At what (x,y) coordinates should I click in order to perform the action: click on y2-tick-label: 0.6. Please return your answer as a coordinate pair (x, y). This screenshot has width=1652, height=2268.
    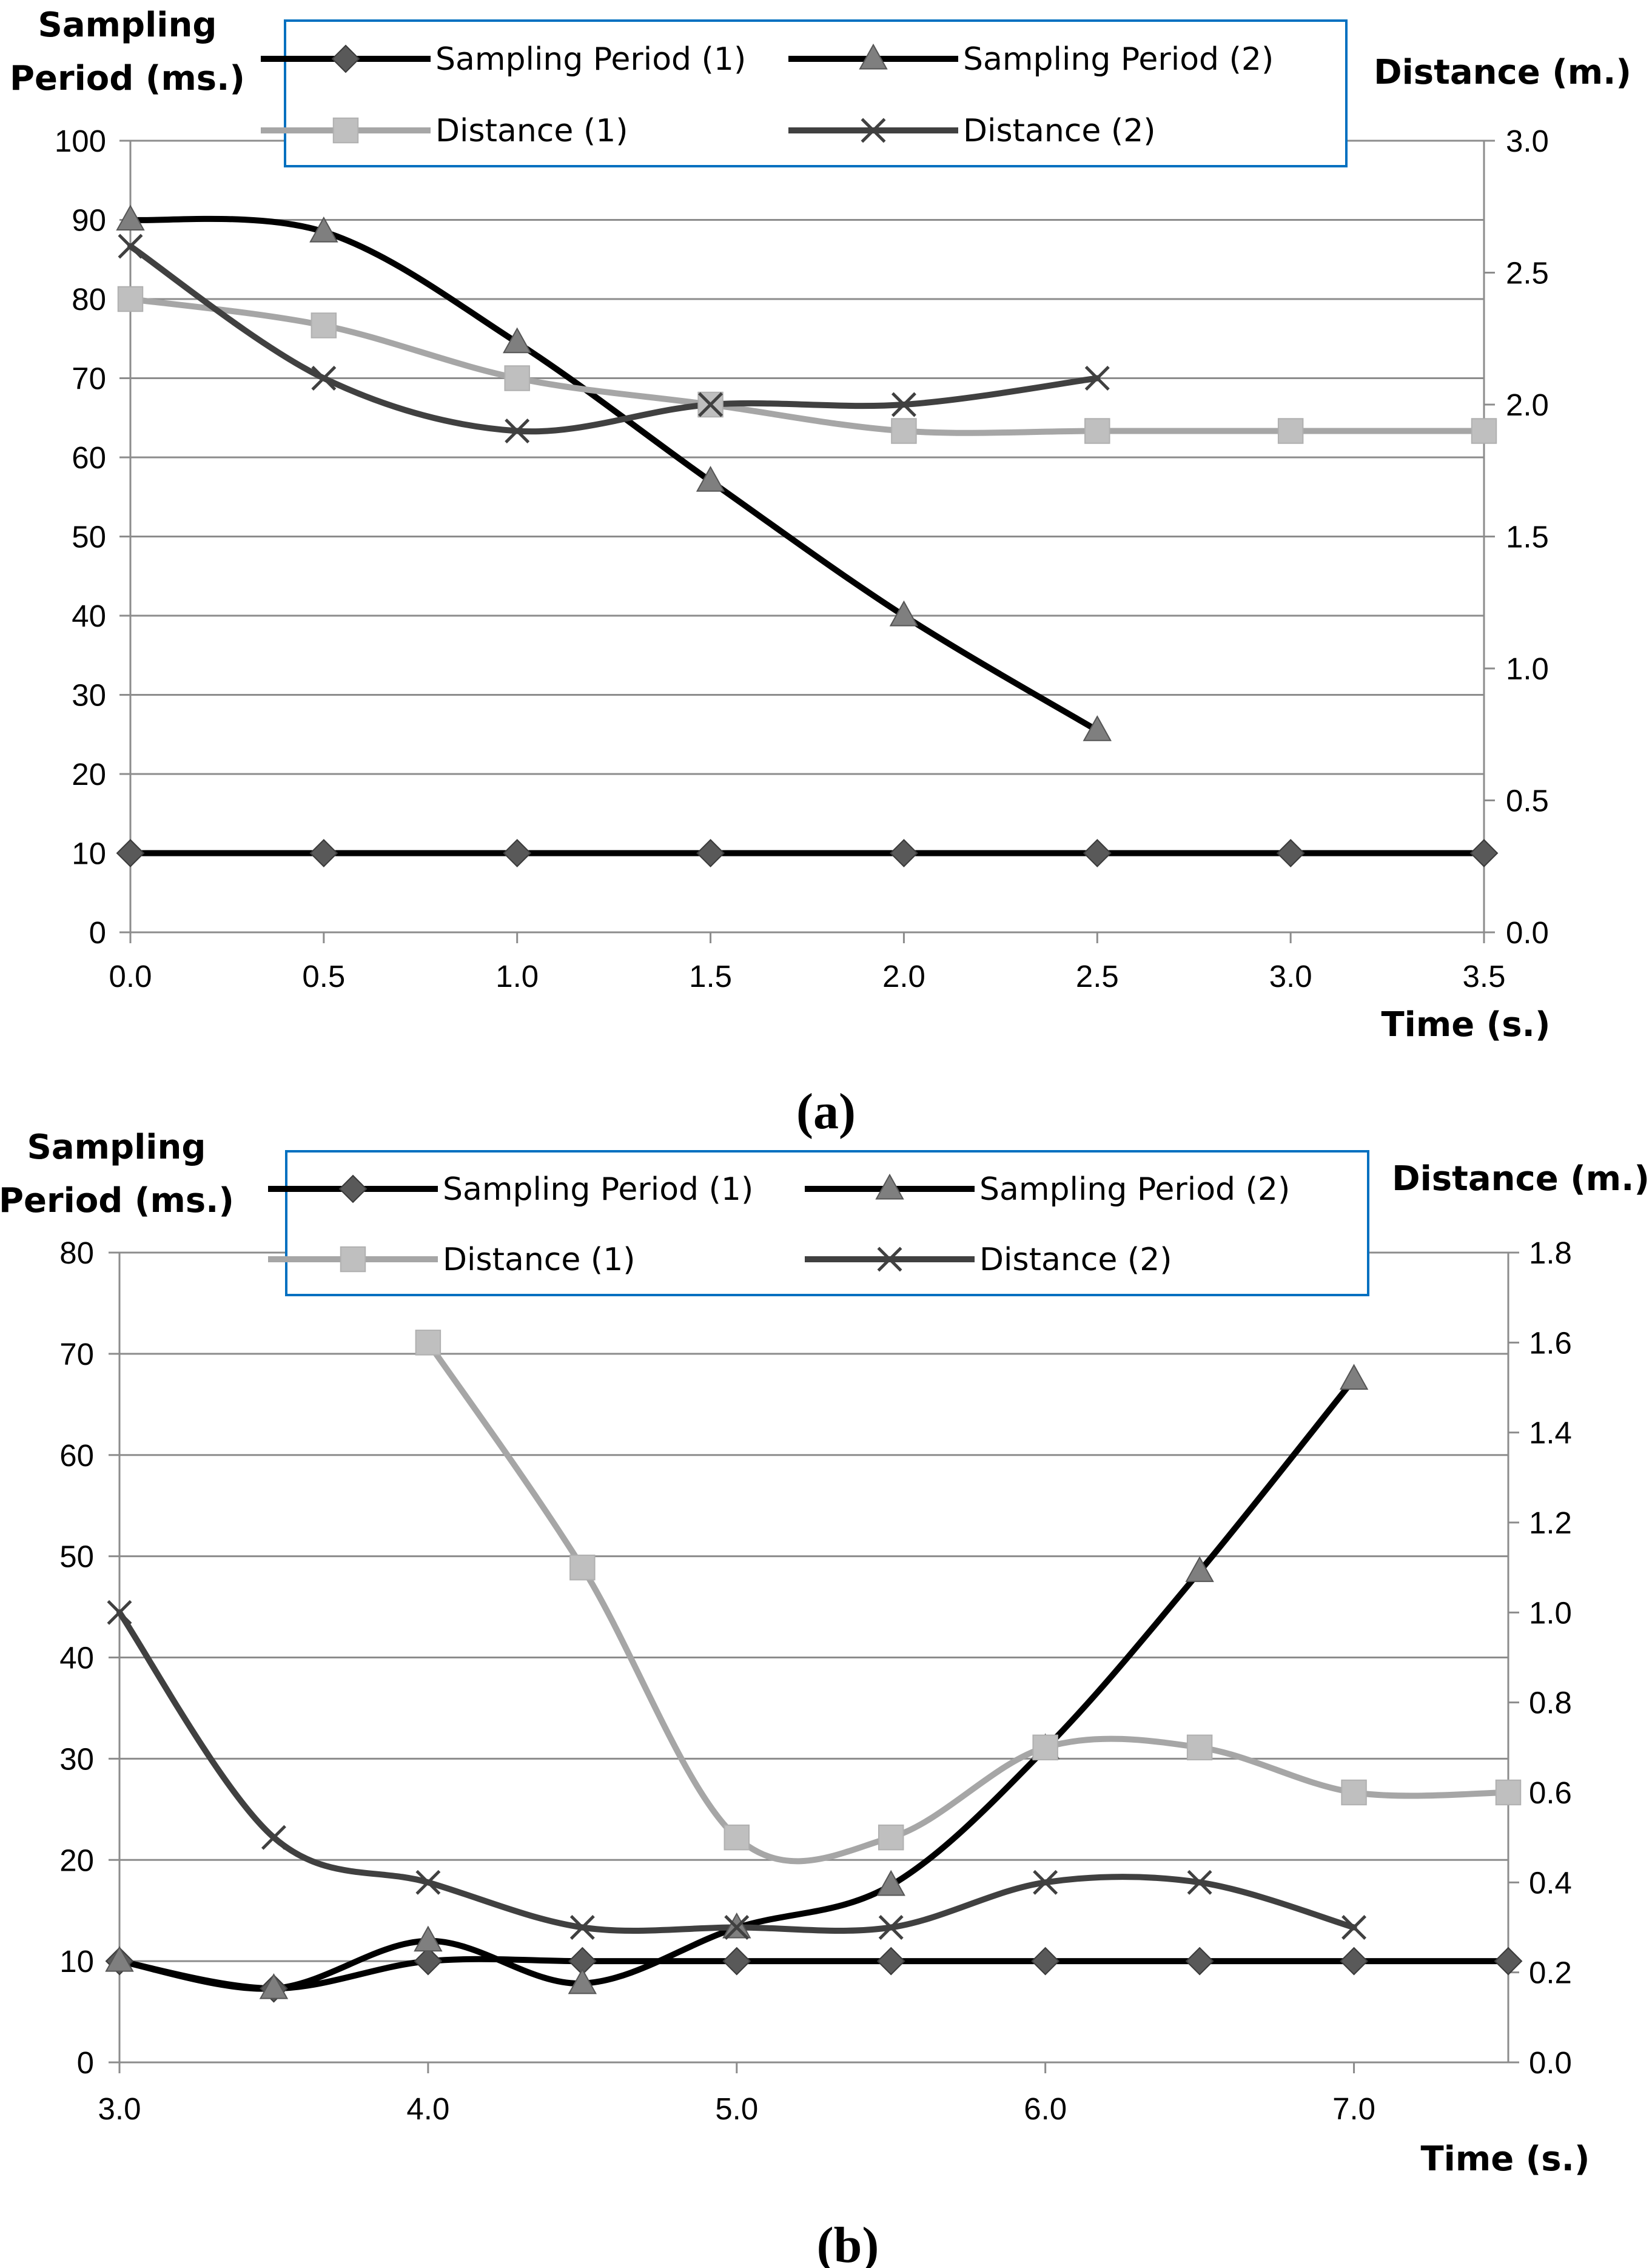
    Looking at the image, I should click on (1551, 1792).